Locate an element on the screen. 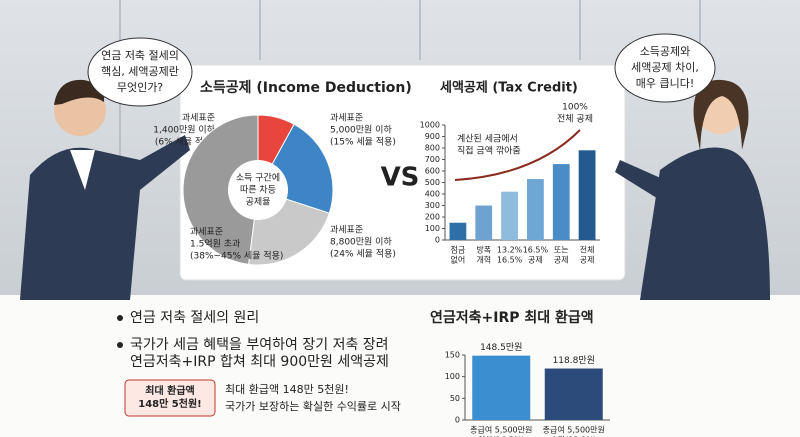 The height and width of the screenshot is (437, 800). pie-slice is located at coordinates (220, 189).